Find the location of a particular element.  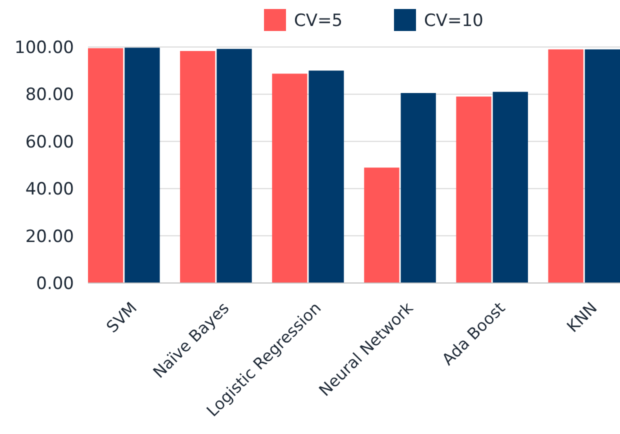

legend-label: CV=10 is located at coordinates (454, 20).